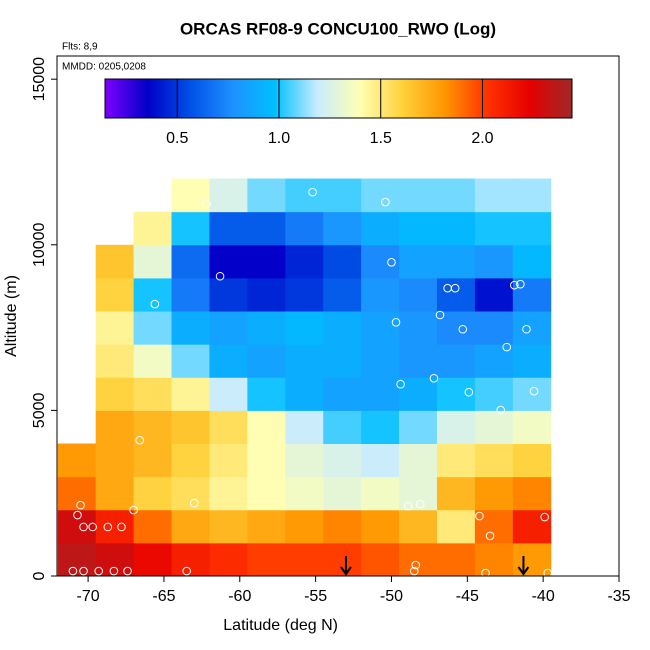 The image size is (650, 650). What do you see at coordinates (523, 571) in the screenshot?
I see `profile-arrowhead` at bounding box center [523, 571].